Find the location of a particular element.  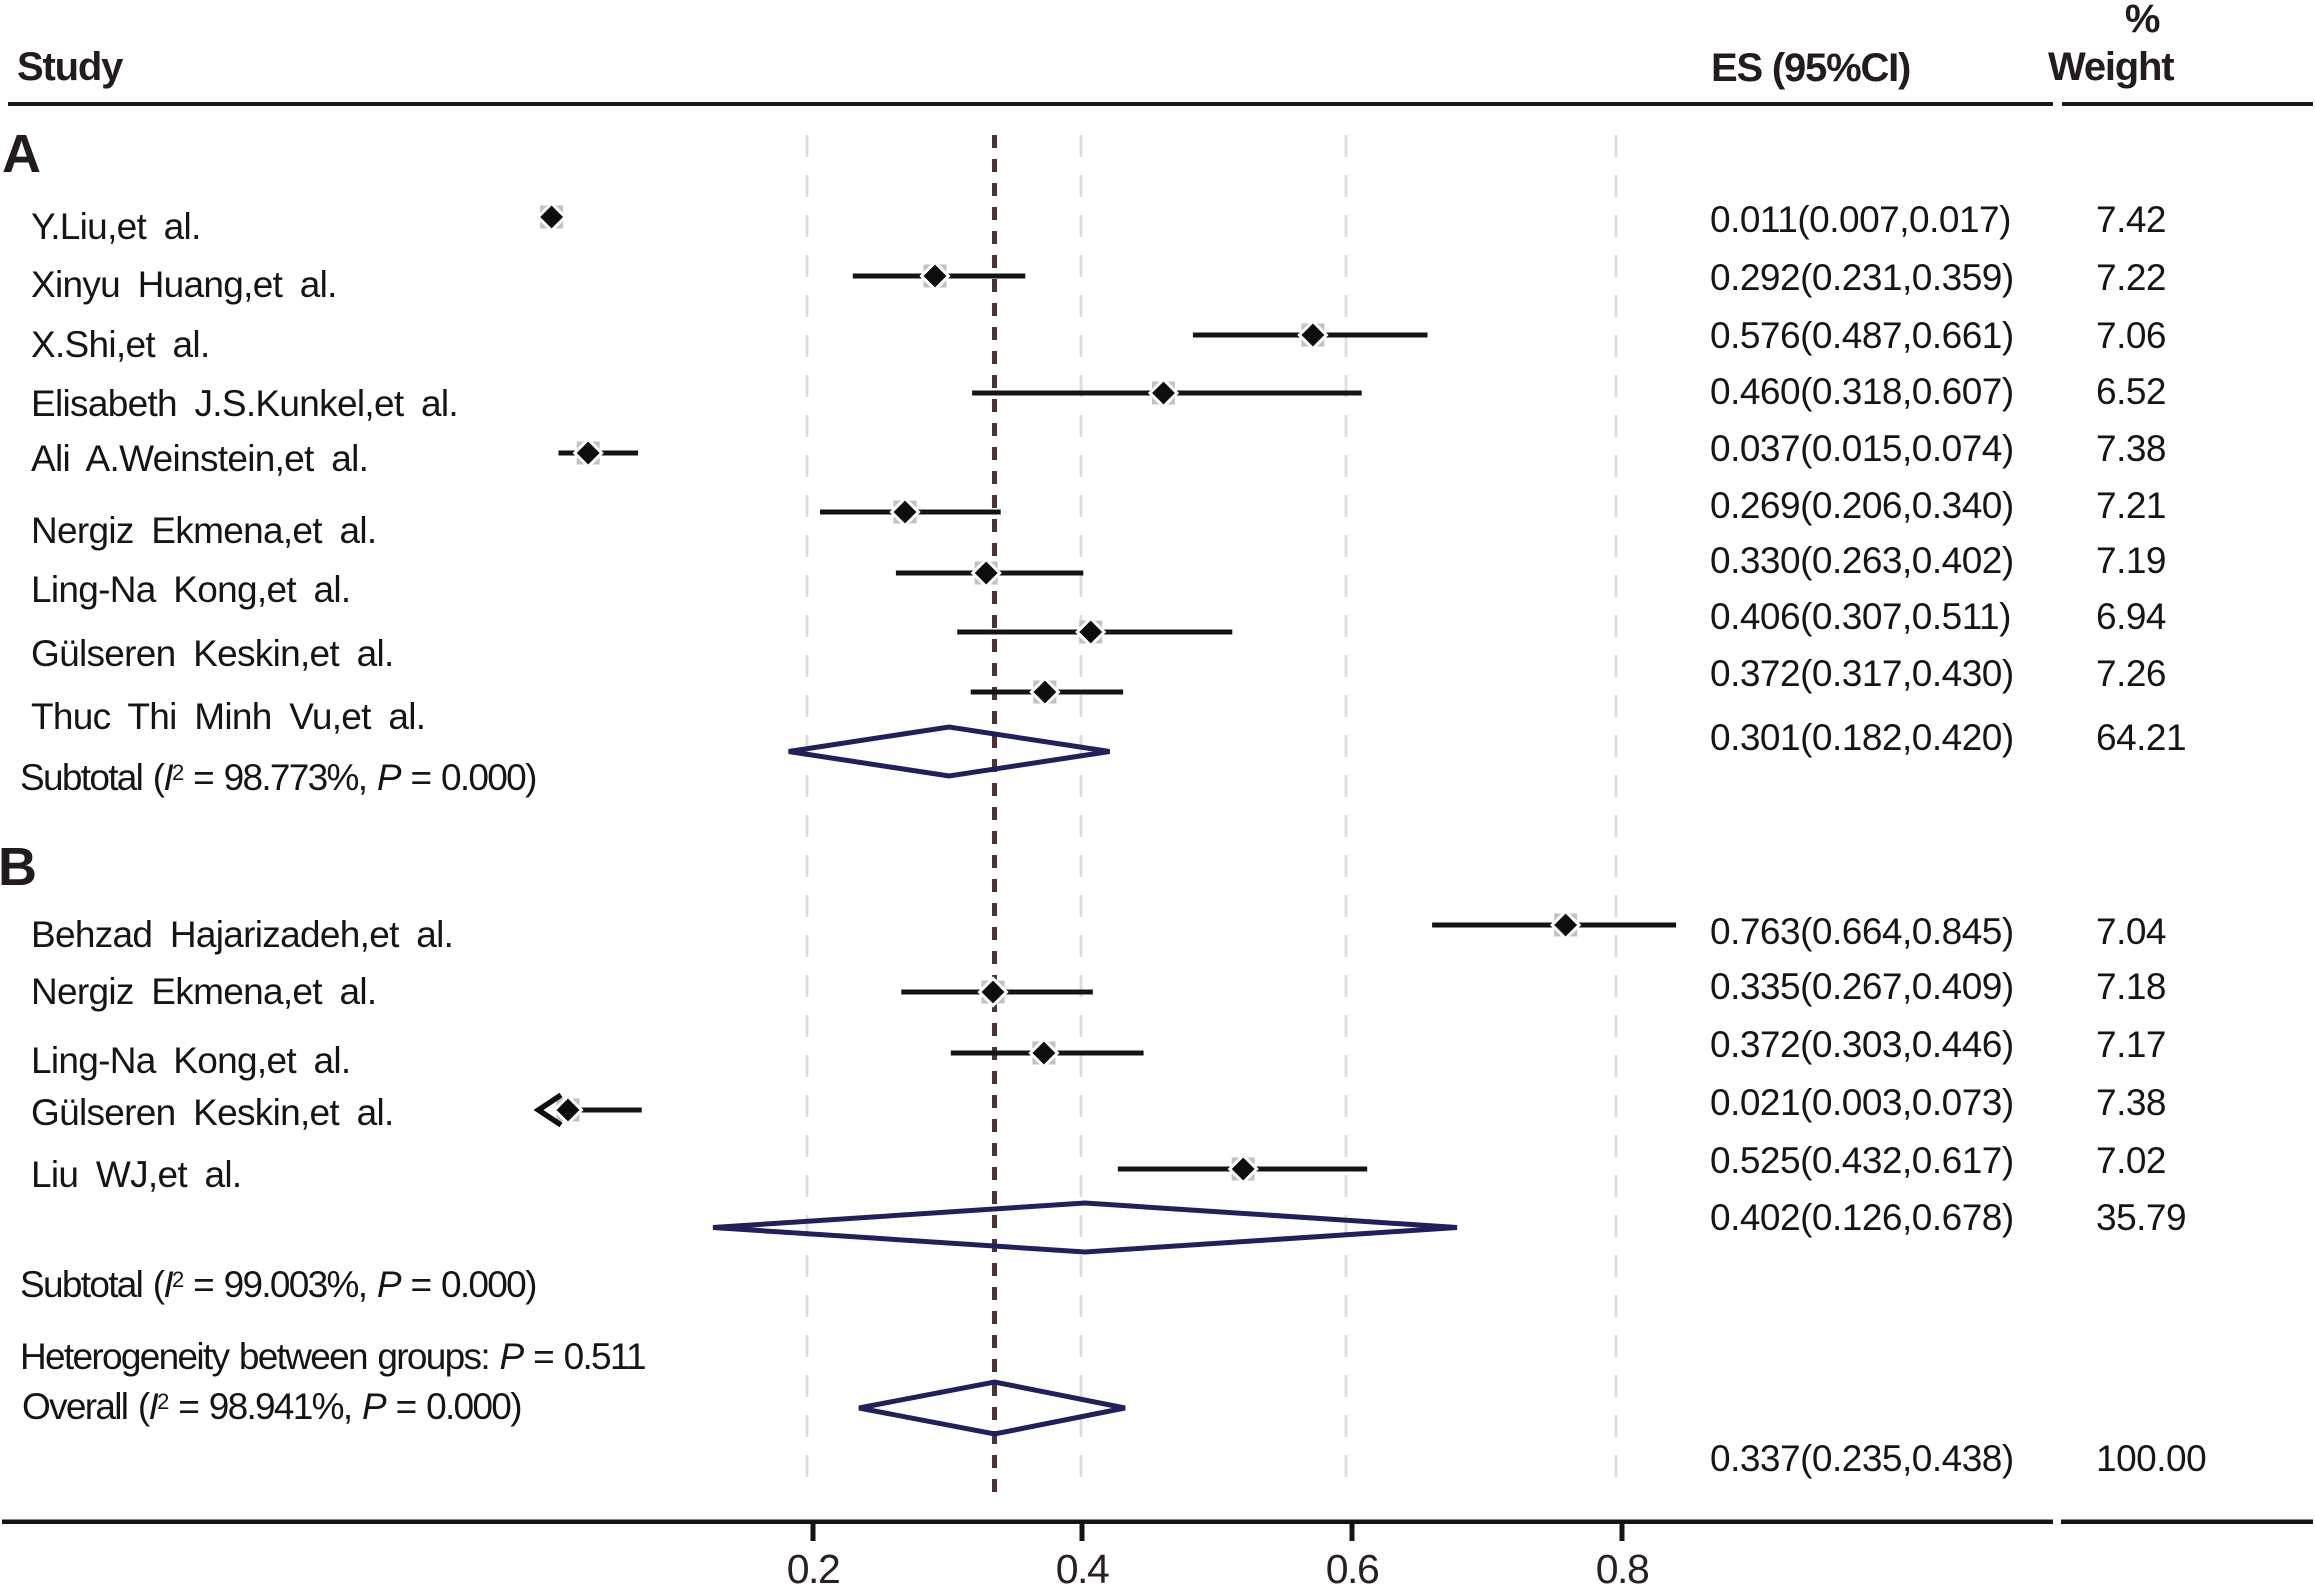

svg-text: 6.52 is located at coordinates (2131, 391).